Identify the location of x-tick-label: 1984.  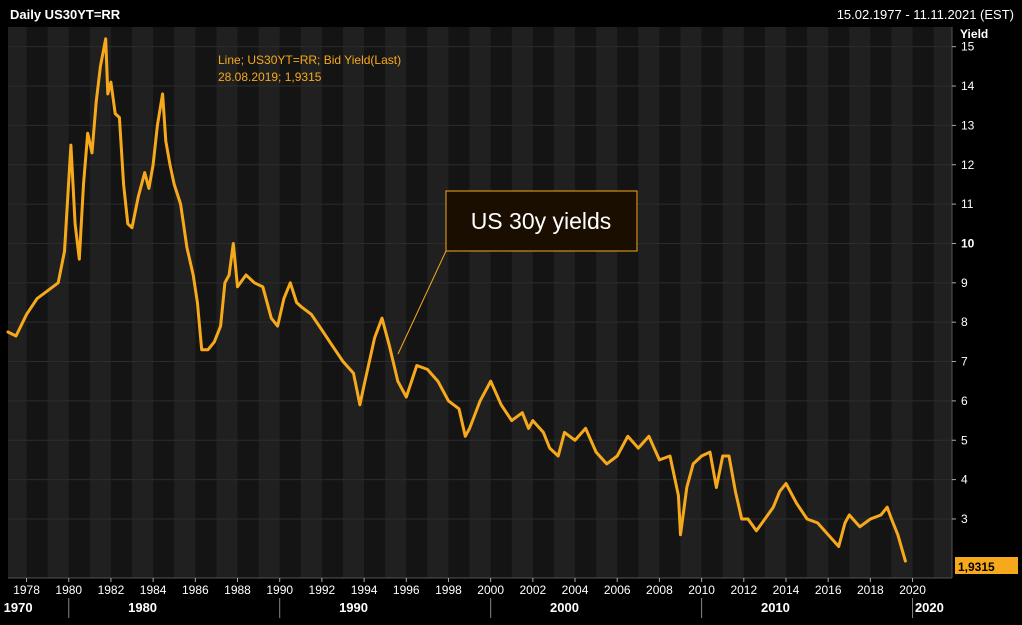
(153, 590).